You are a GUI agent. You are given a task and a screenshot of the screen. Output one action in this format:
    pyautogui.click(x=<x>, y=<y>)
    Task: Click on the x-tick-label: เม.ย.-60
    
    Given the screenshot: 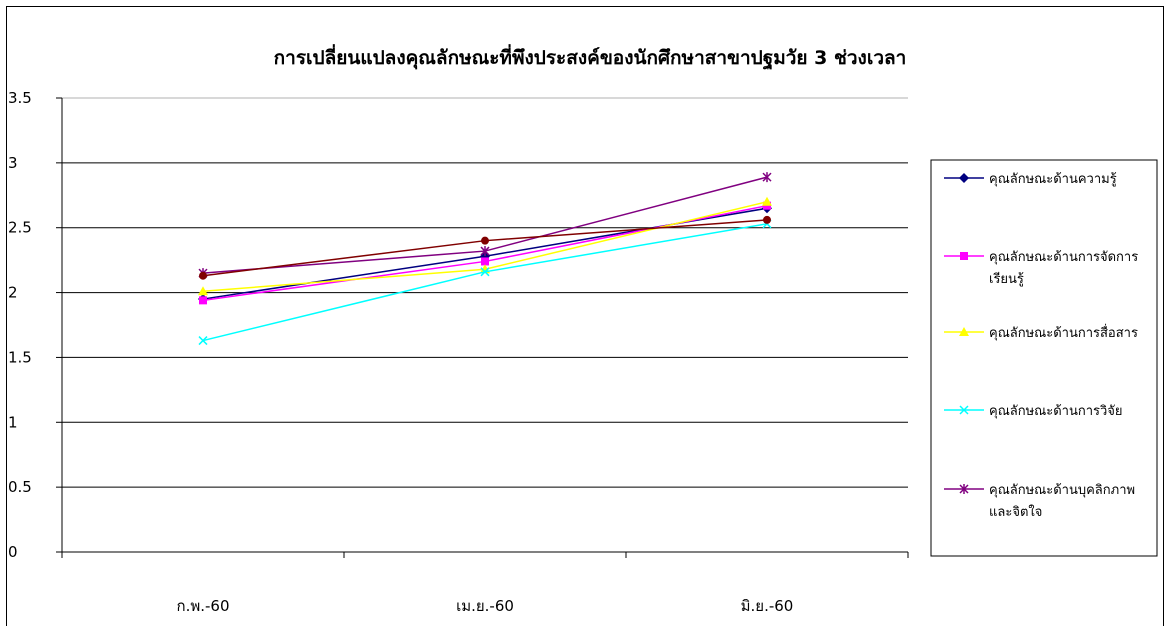 What is the action you would take?
    pyautogui.click(x=485, y=606)
    